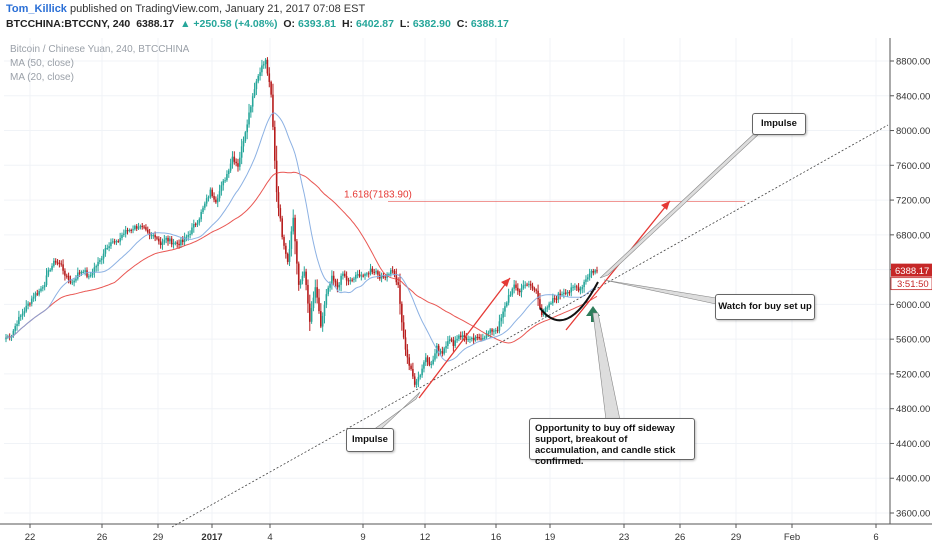  I want to click on x-tick-label: Feb, so click(792, 537).